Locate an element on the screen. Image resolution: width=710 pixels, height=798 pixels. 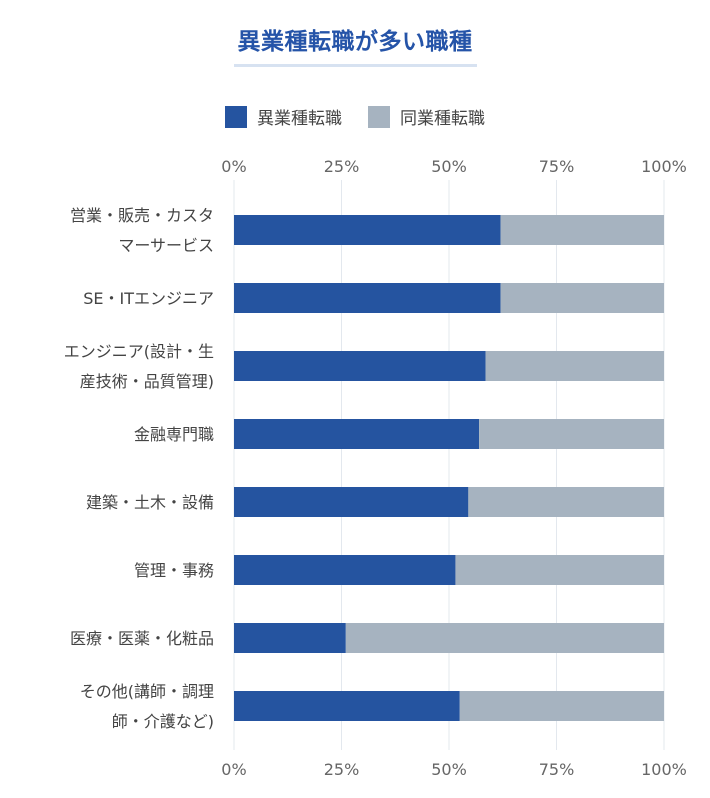
legend-item-different-industry: 異業種転職 is located at coordinates (283, 116).